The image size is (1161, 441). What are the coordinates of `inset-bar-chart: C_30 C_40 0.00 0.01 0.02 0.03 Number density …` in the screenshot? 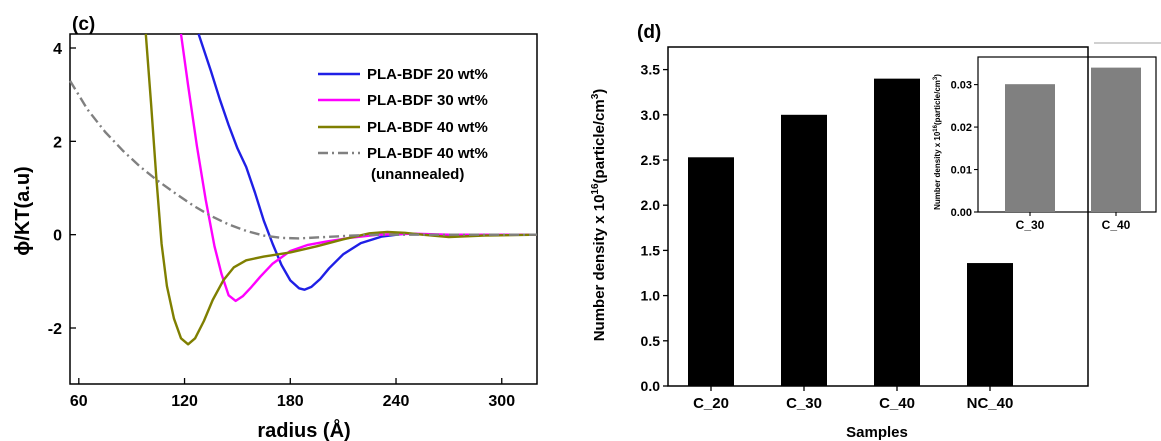 It's located at (1047, 137).